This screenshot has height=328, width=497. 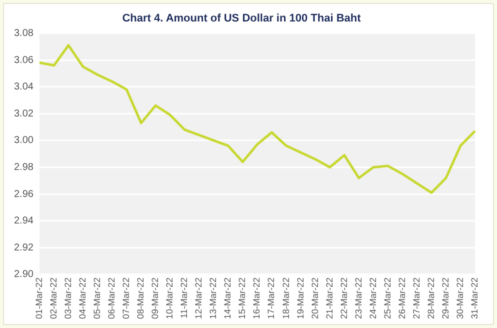 What do you see at coordinates (24, 194) in the screenshot?
I see `y-tick-label: 2.96` at bounding box center [24, 194].